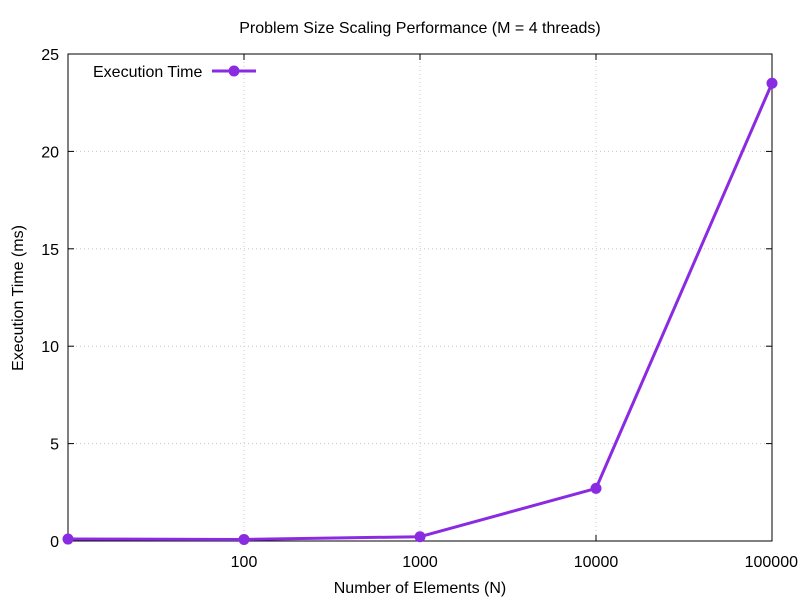 This screenshot has height=605, width=800. Describe the element at coordinates (54, 542) in the screenshot. I see `y-tick-label: 0` at that location.